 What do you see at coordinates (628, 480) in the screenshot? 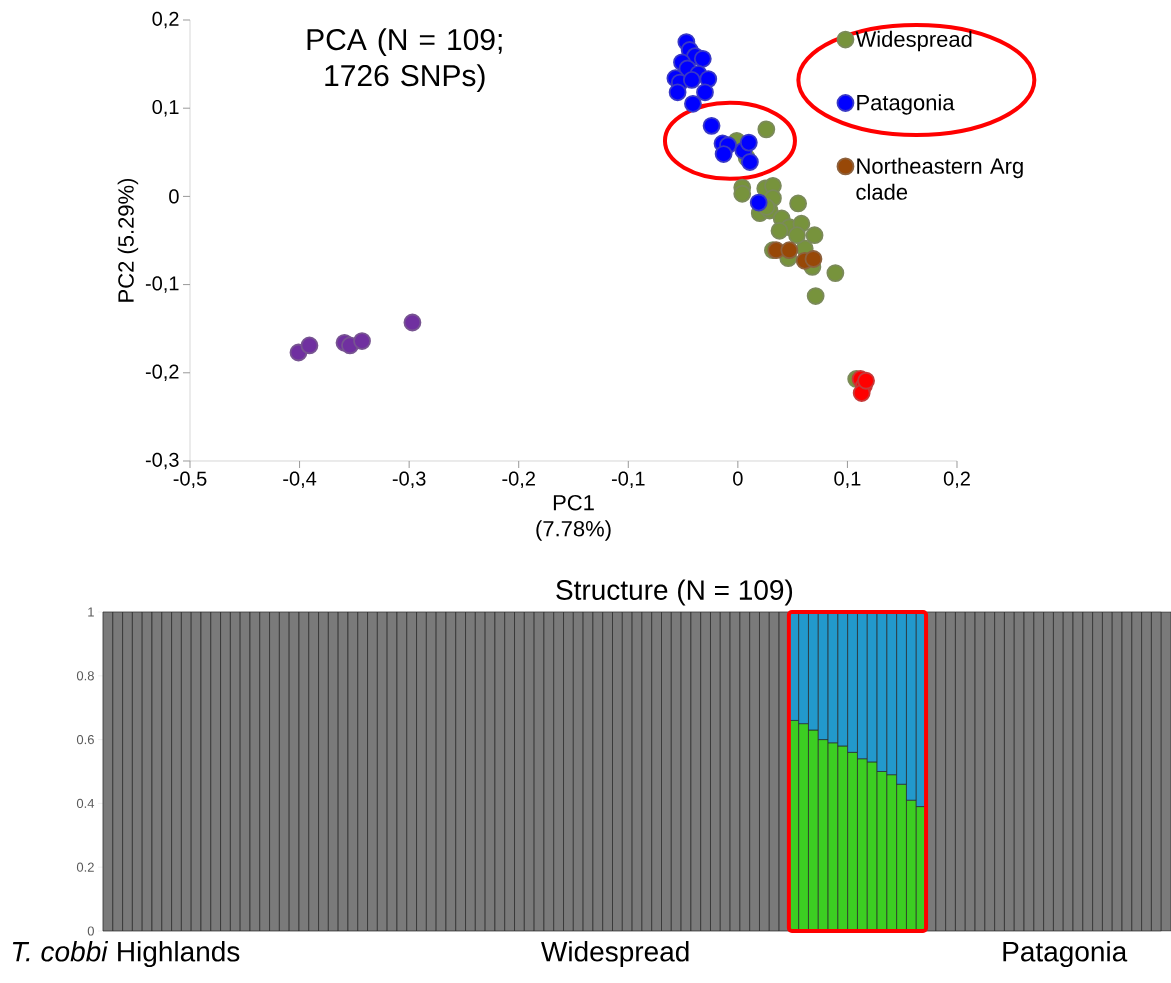
I see `x-tick-label: -0,1` at bounding box center [628, 480].